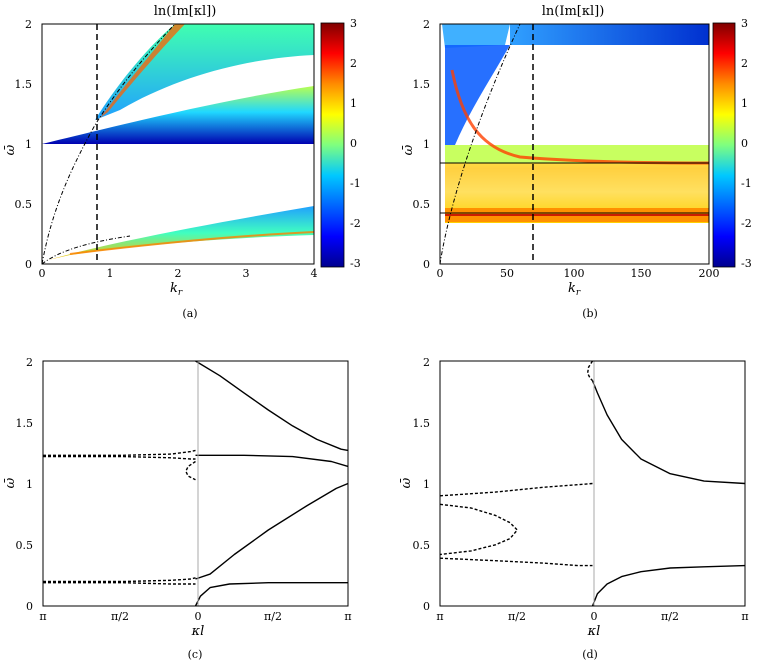  Describe the element at coordinates (10, 482) in the screenshot. I see `panel-c-ylabel: ω̄` at that location.